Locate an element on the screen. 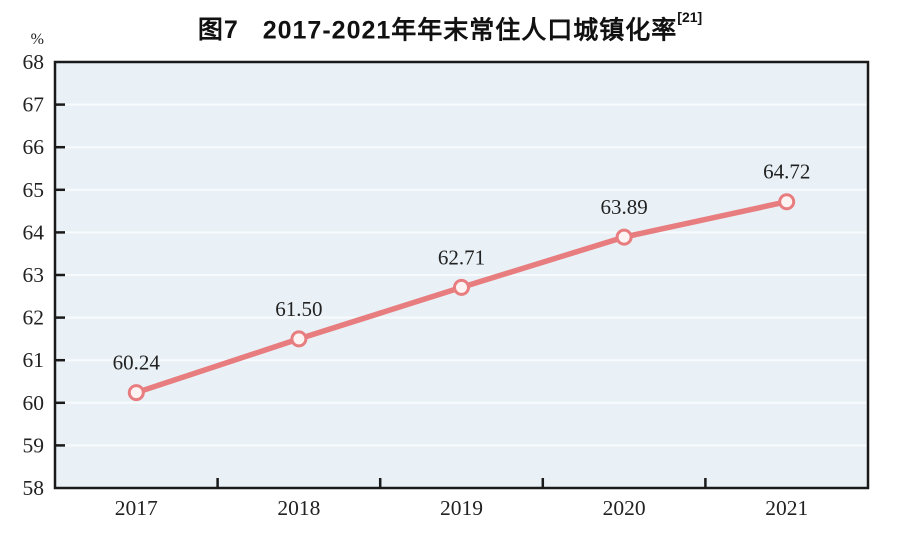 Image resolution: width=900 pixels, height=545 pixels. chart-title: 图7 2017-2021年年末常住人口城镇化率[21] is located at coordinates (450, 27).